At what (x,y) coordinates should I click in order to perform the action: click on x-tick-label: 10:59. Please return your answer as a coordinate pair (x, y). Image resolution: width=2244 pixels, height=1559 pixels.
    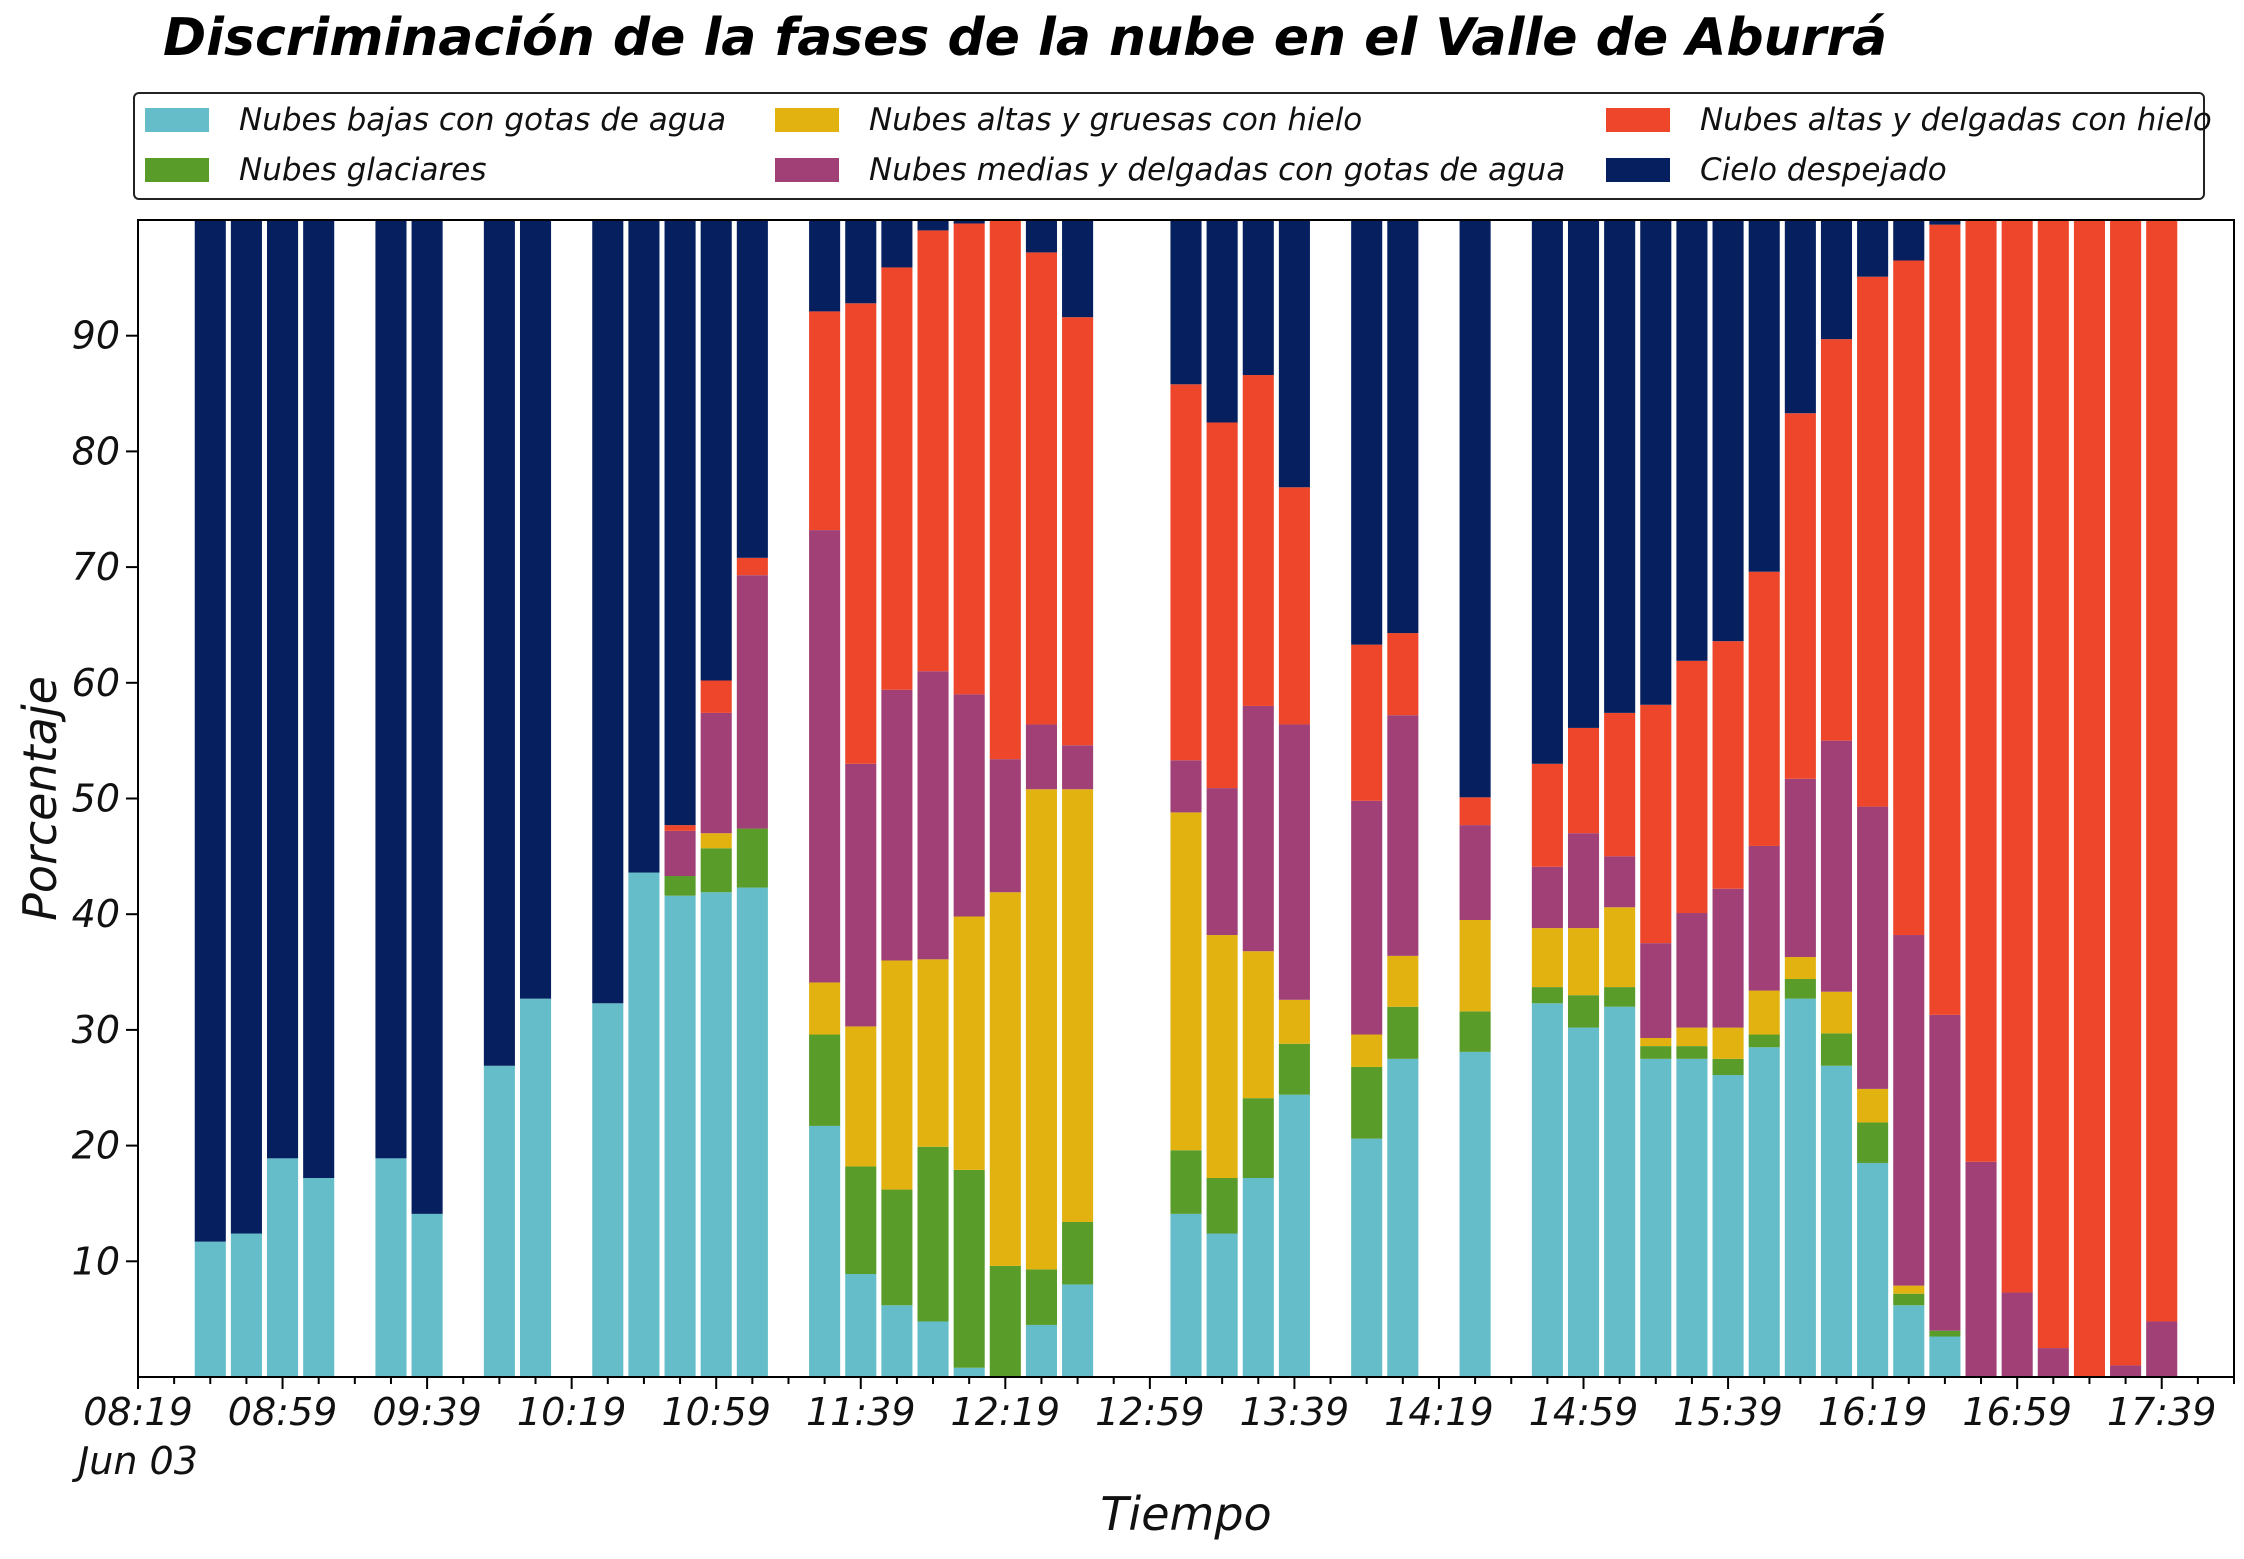
    Looking at the image, I should click on (716, 1412).